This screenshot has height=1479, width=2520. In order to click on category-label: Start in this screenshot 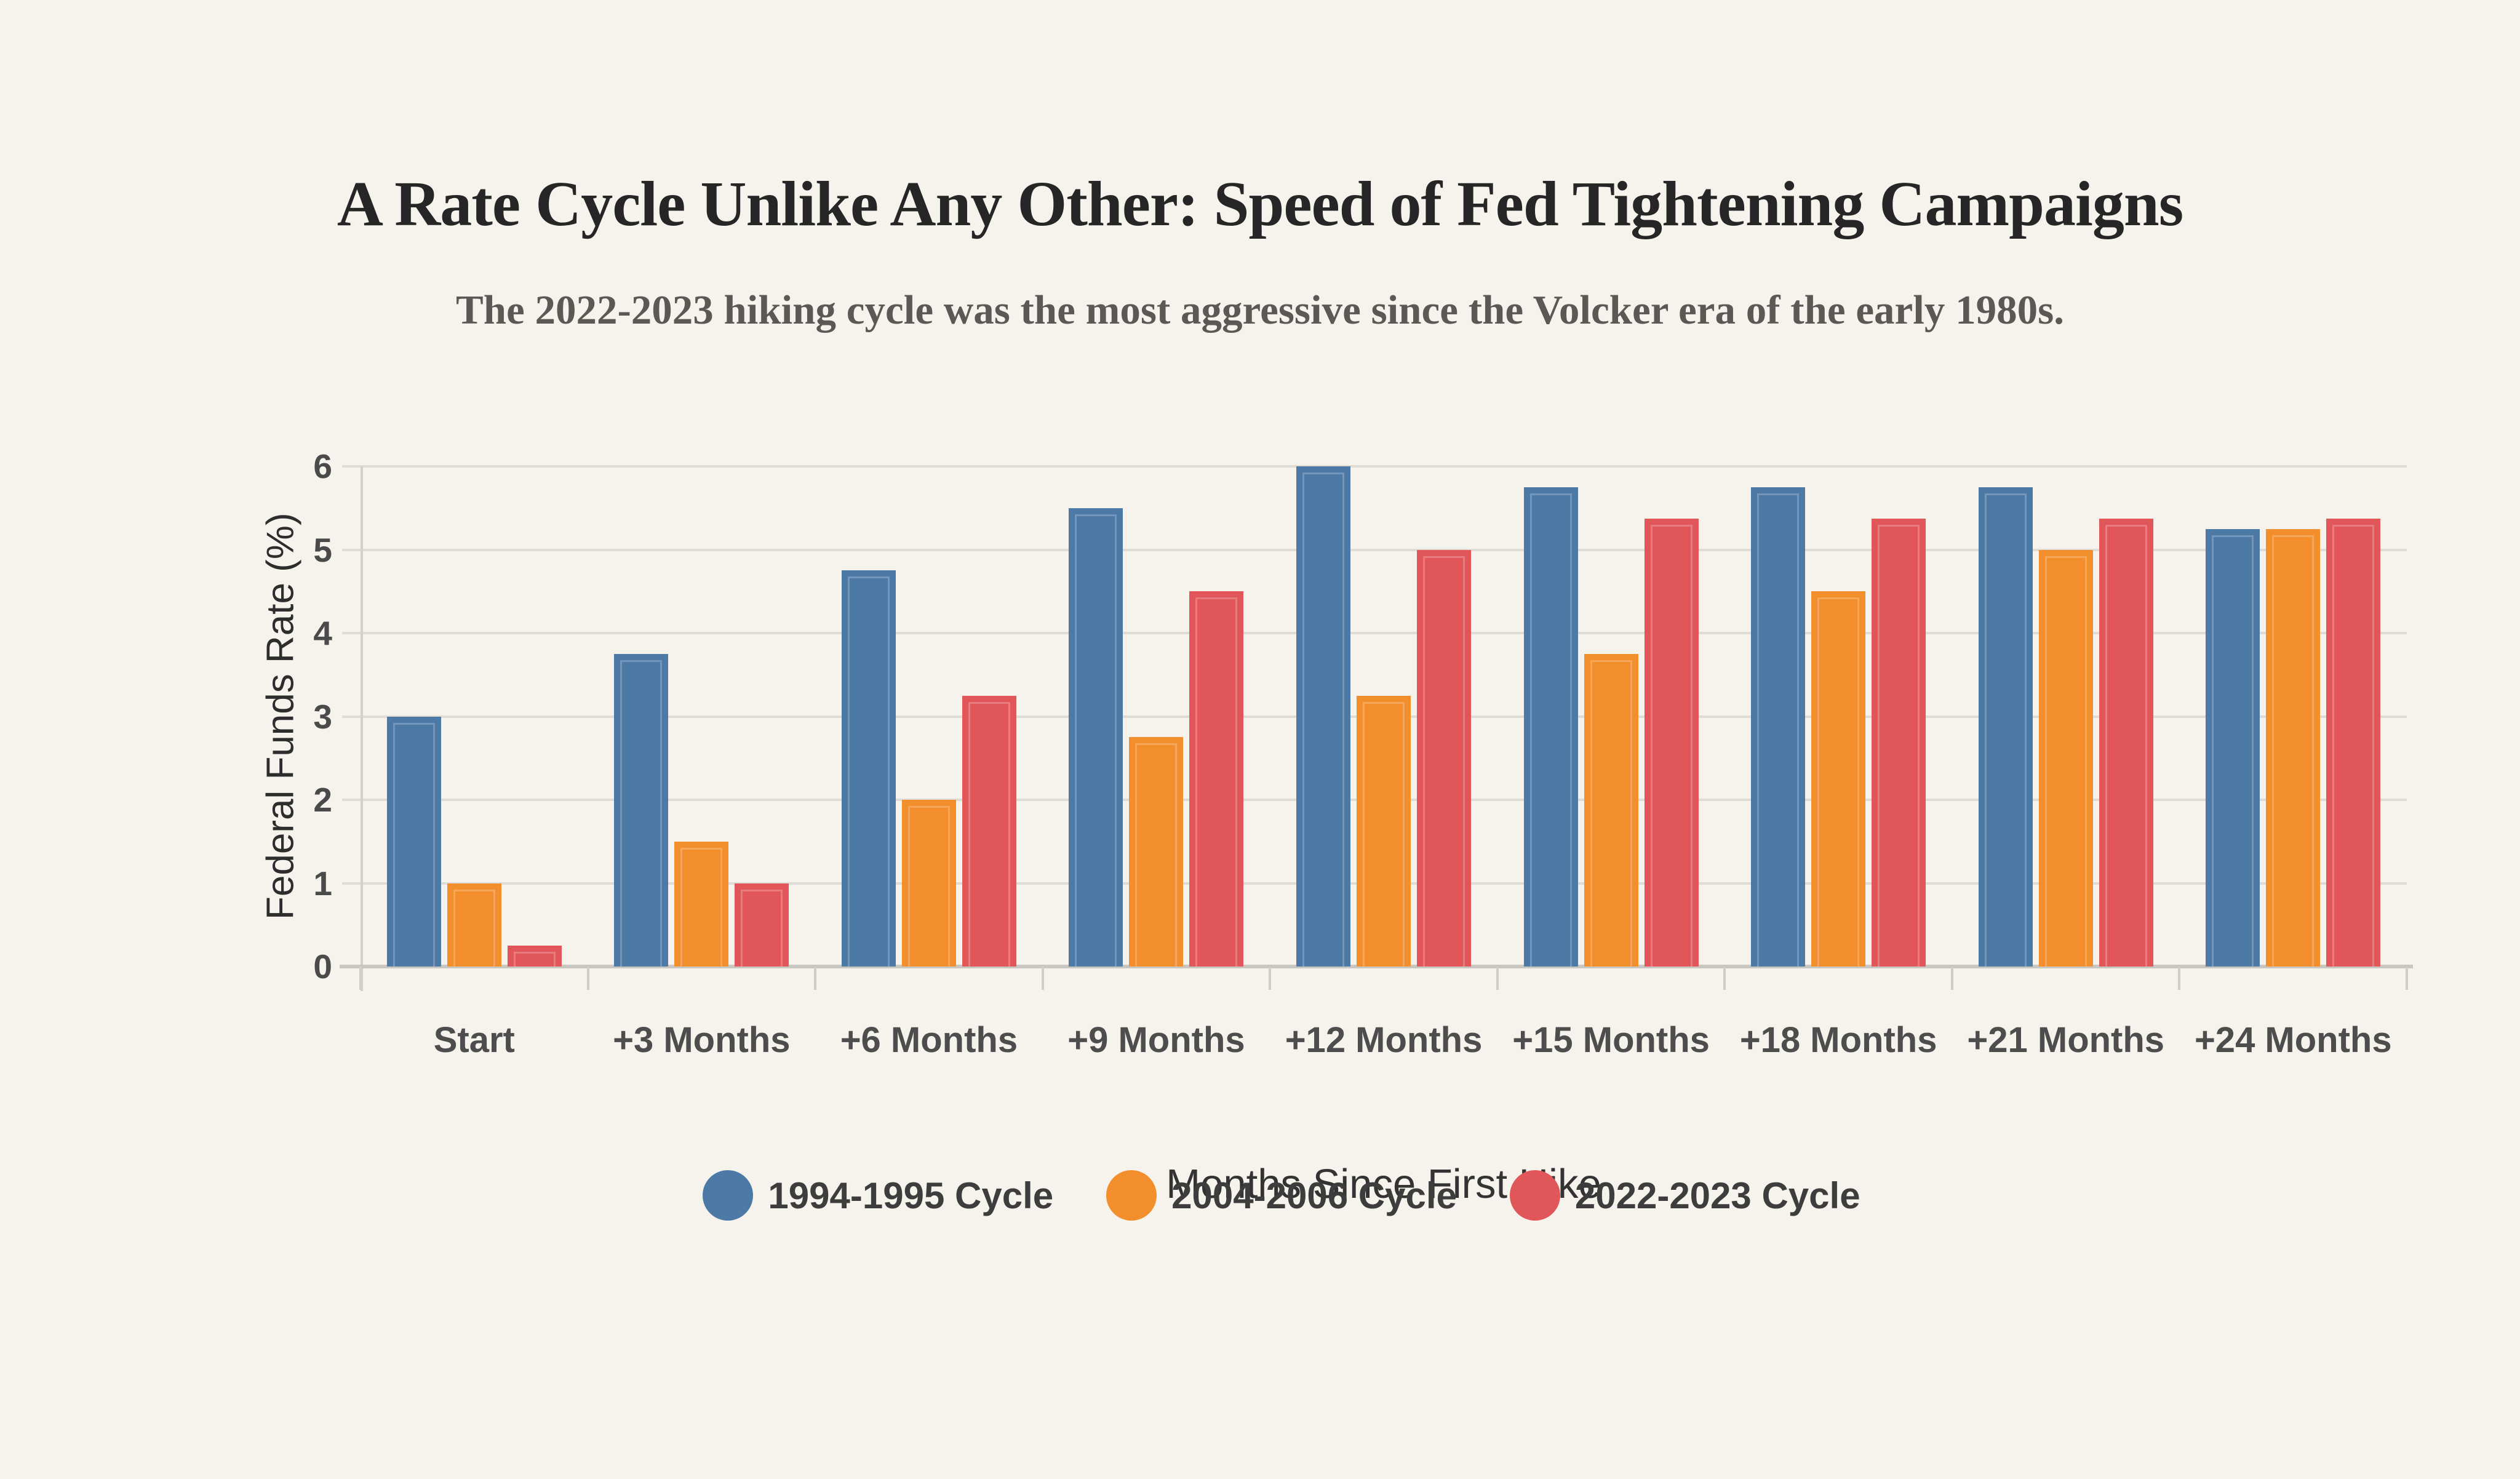, I will do `click(474, 1040)`.